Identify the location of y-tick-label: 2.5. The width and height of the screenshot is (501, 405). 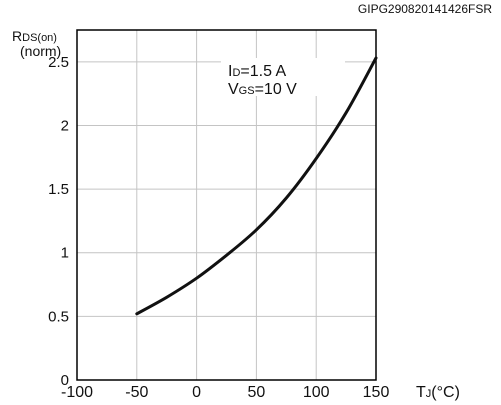
(58, 62).